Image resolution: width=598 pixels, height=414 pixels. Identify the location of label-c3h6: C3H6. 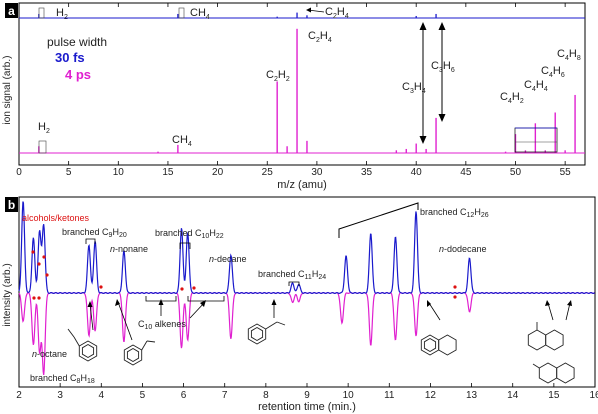
(443, 67).